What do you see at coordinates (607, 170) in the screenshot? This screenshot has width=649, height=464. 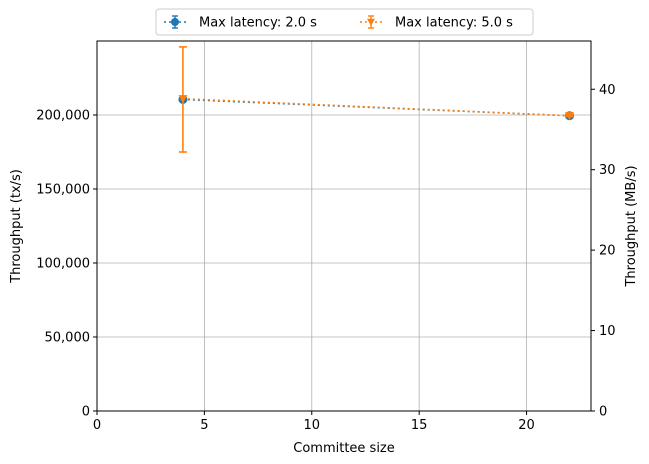 I see `y-right-tick-label: 30` at bounding box center [607, 170].